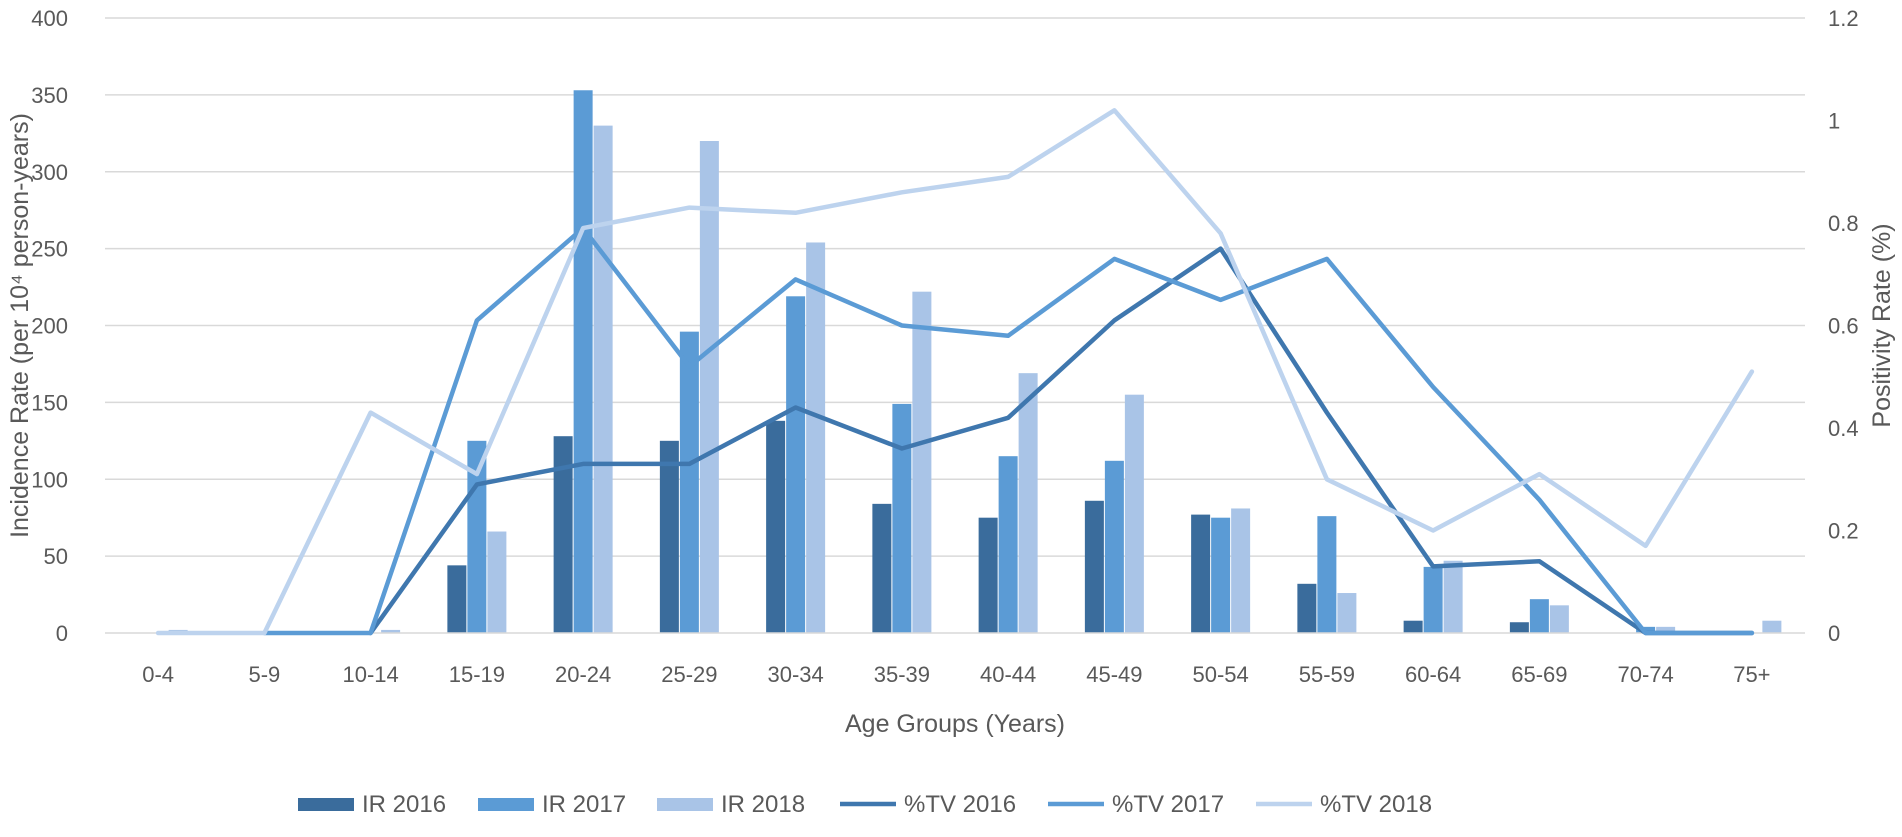  What do you see at coordinates (1843, 326) in the screenshot?
I see `y2-tick-label: 0.6` at bounding box center [1843, 326].